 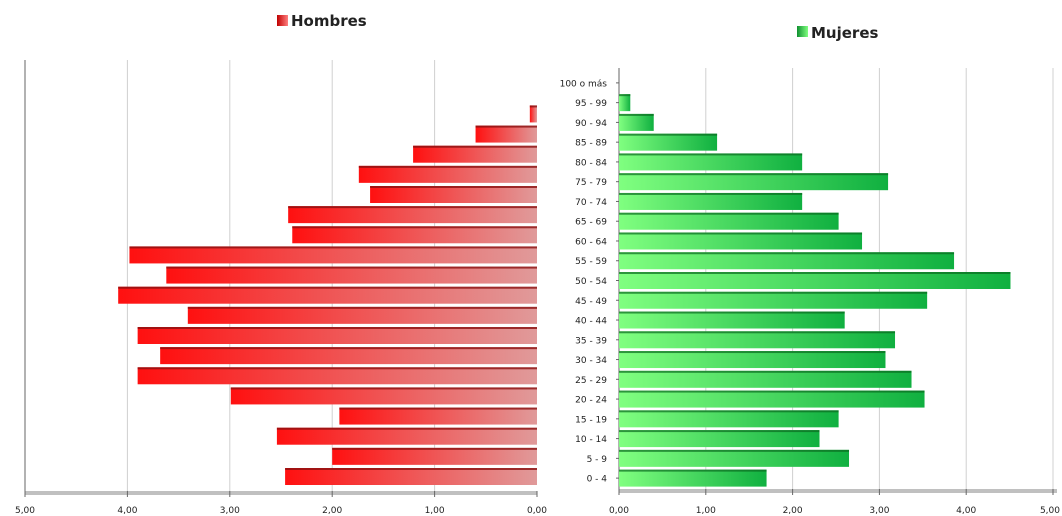 What do you see at coordinates (591, 440) in the screenshot?
I see `y-tick-label: 10 - 14` at bounding box center [591, 440].